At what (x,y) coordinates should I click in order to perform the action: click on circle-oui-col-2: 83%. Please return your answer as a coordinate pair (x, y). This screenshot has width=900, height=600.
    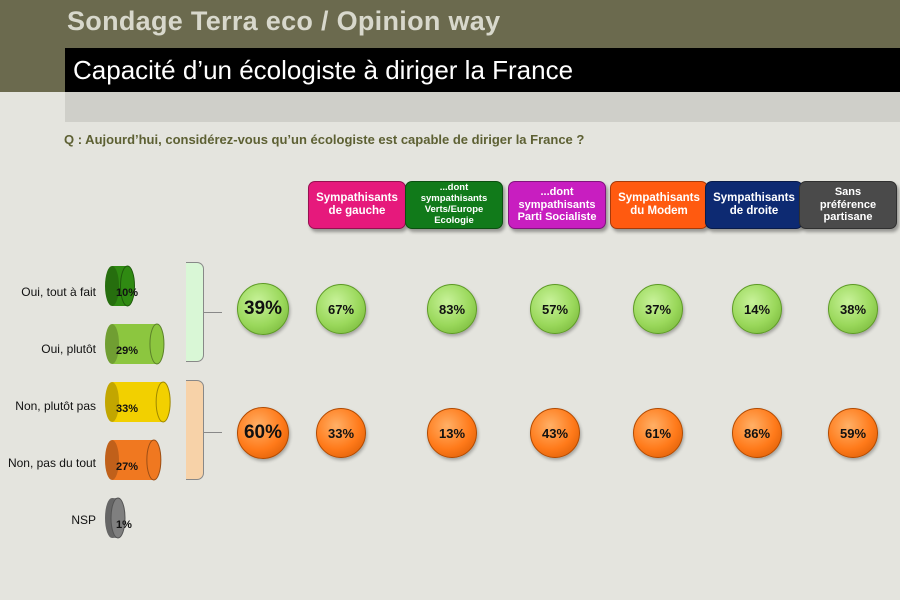
    Looking at the image, I should click on (452, 309).